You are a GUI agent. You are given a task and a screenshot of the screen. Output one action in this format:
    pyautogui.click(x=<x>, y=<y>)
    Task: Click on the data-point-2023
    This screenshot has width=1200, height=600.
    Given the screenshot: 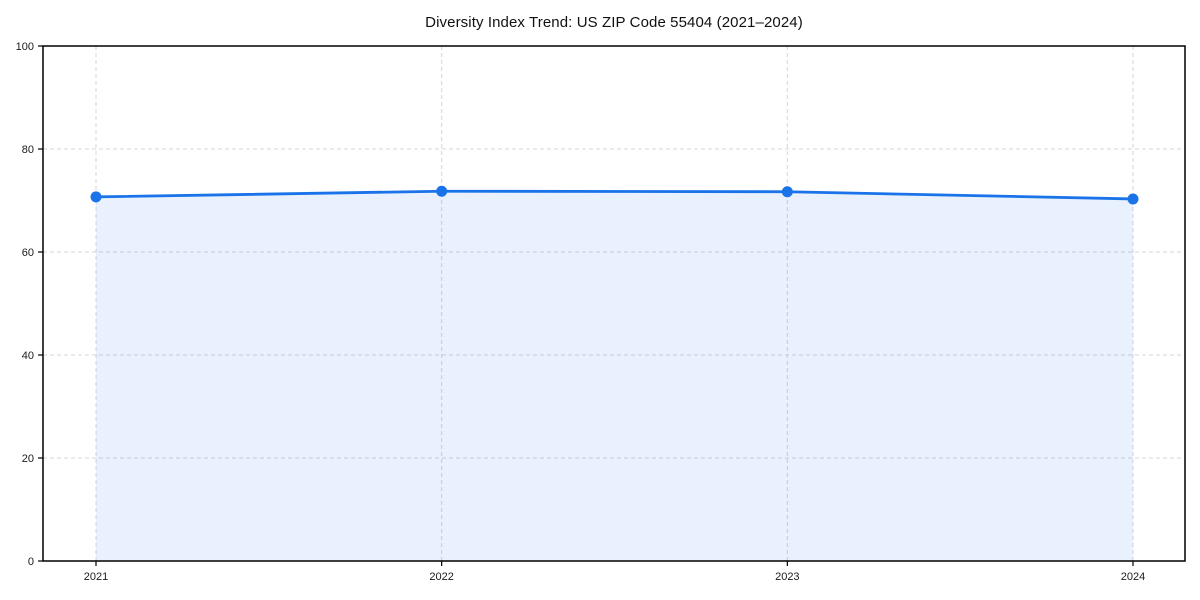 What is the action you would take?
    pyautogui.click(x=787, y=192)
    